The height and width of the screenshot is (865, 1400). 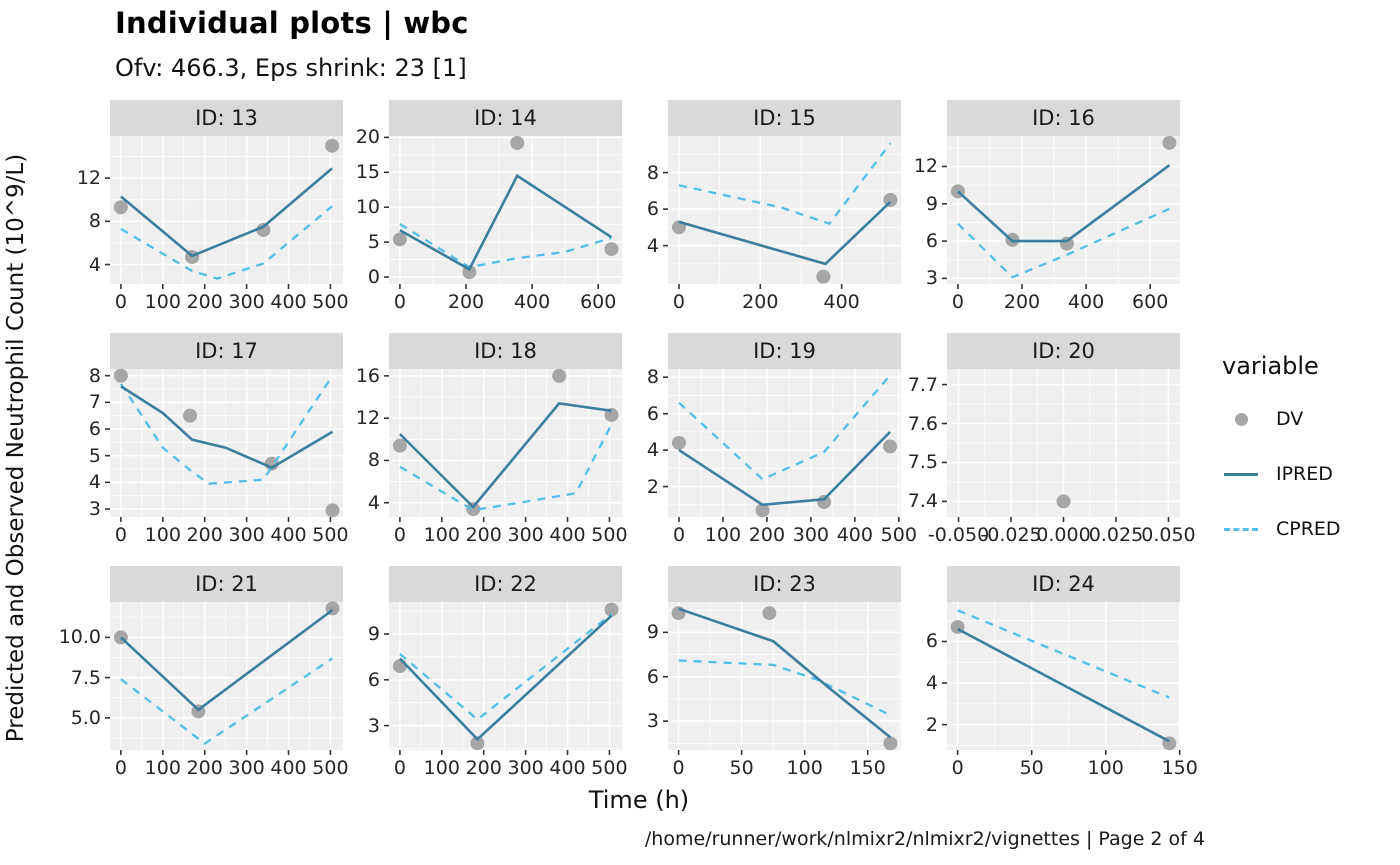 I want to click on facet-y-axis: 2 4 6 8, so click(x=645, y=439).